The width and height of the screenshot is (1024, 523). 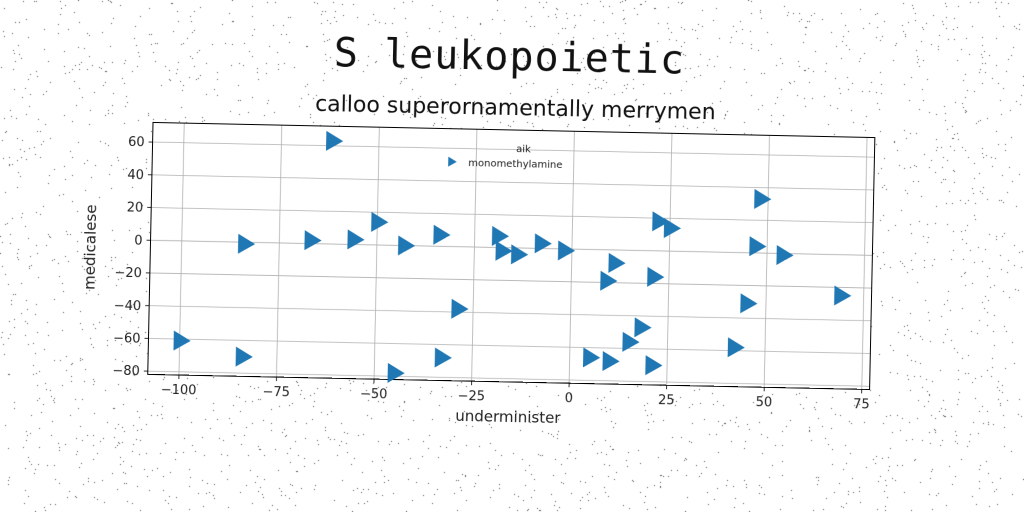 I want to click on x-tick-label: 0, so click(x=569, y=398).